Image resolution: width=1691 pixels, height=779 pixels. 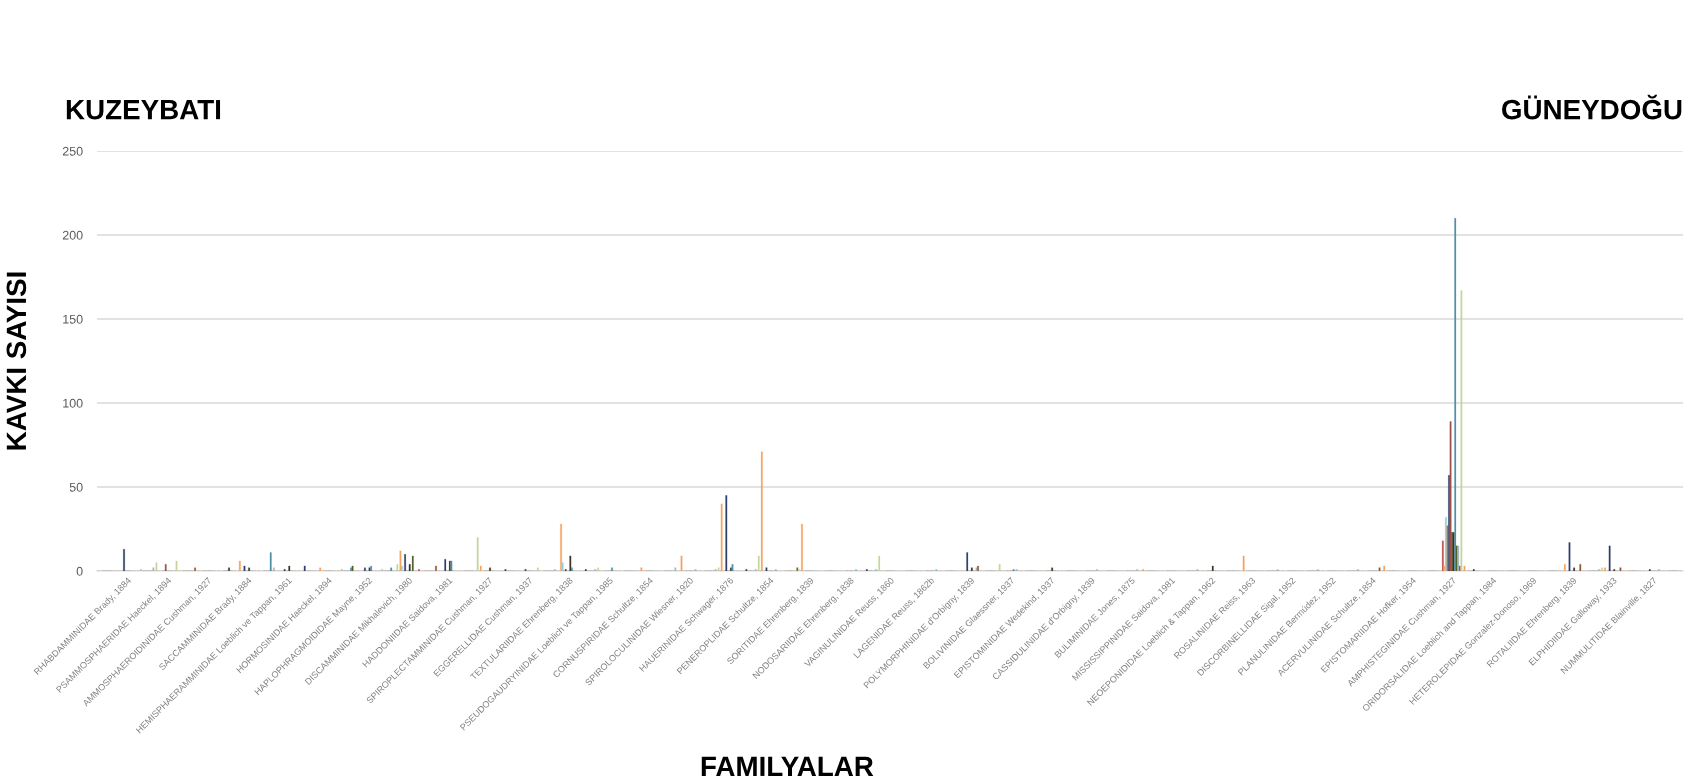 What do you see at coordinates (143, 110) in the screenshot?
I see `text: KUZEYBATI` at bounding box center [143, 110].